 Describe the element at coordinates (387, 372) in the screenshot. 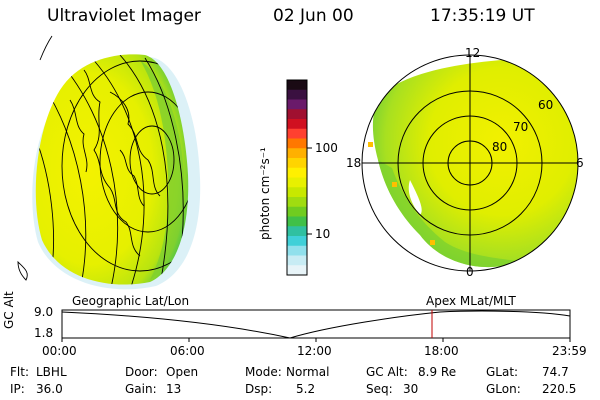

I see `gcalt-label: GC Alt:` at that location.